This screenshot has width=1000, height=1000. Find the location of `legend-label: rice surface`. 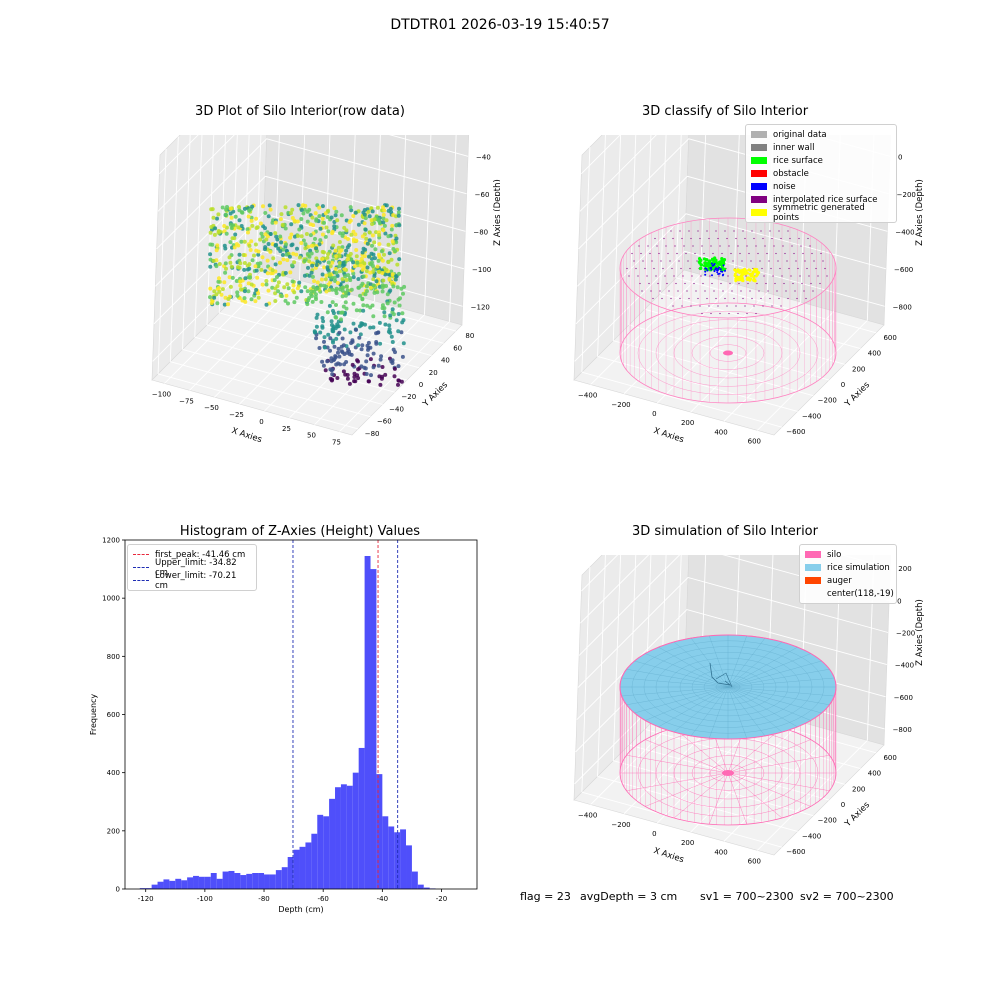

legend-label: rice surface is located at coordinates (798, 160).